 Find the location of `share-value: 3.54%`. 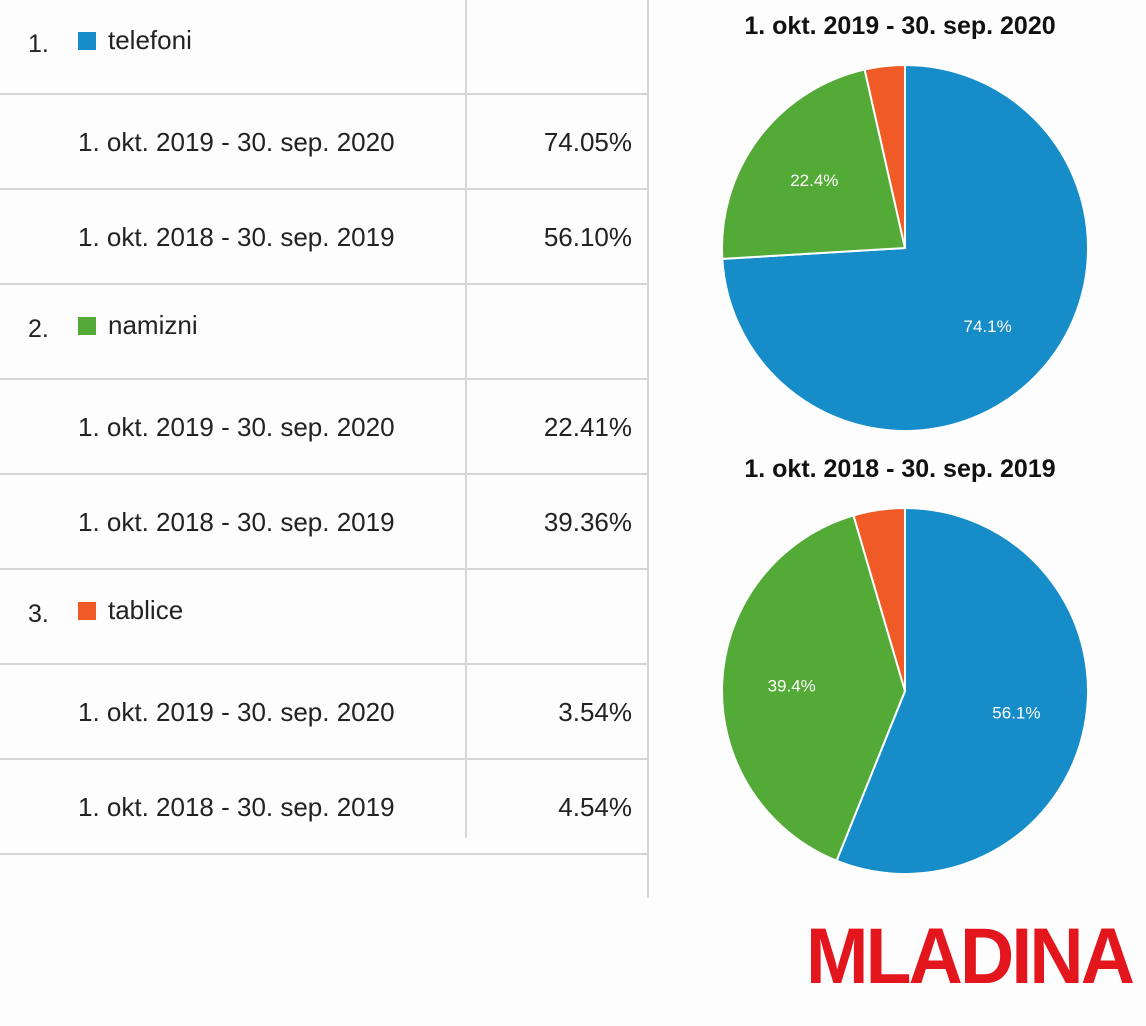

share-value: 3.54% is located at coordinates (595, 712).